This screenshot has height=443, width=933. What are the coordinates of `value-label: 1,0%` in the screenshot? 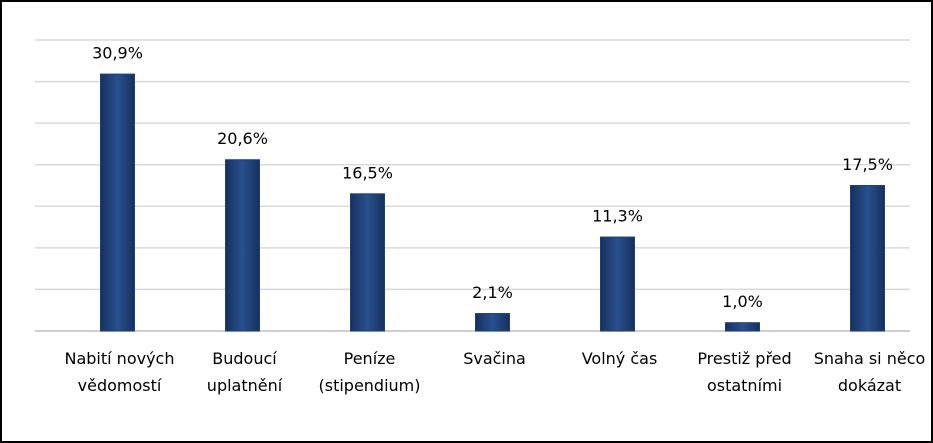 It's located at (742, 301).